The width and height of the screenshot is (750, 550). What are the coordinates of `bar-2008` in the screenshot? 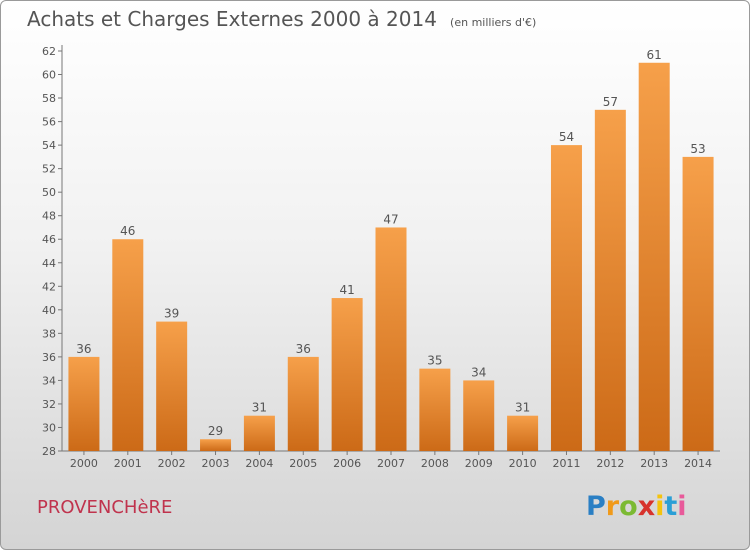 It's located at (435, 409).